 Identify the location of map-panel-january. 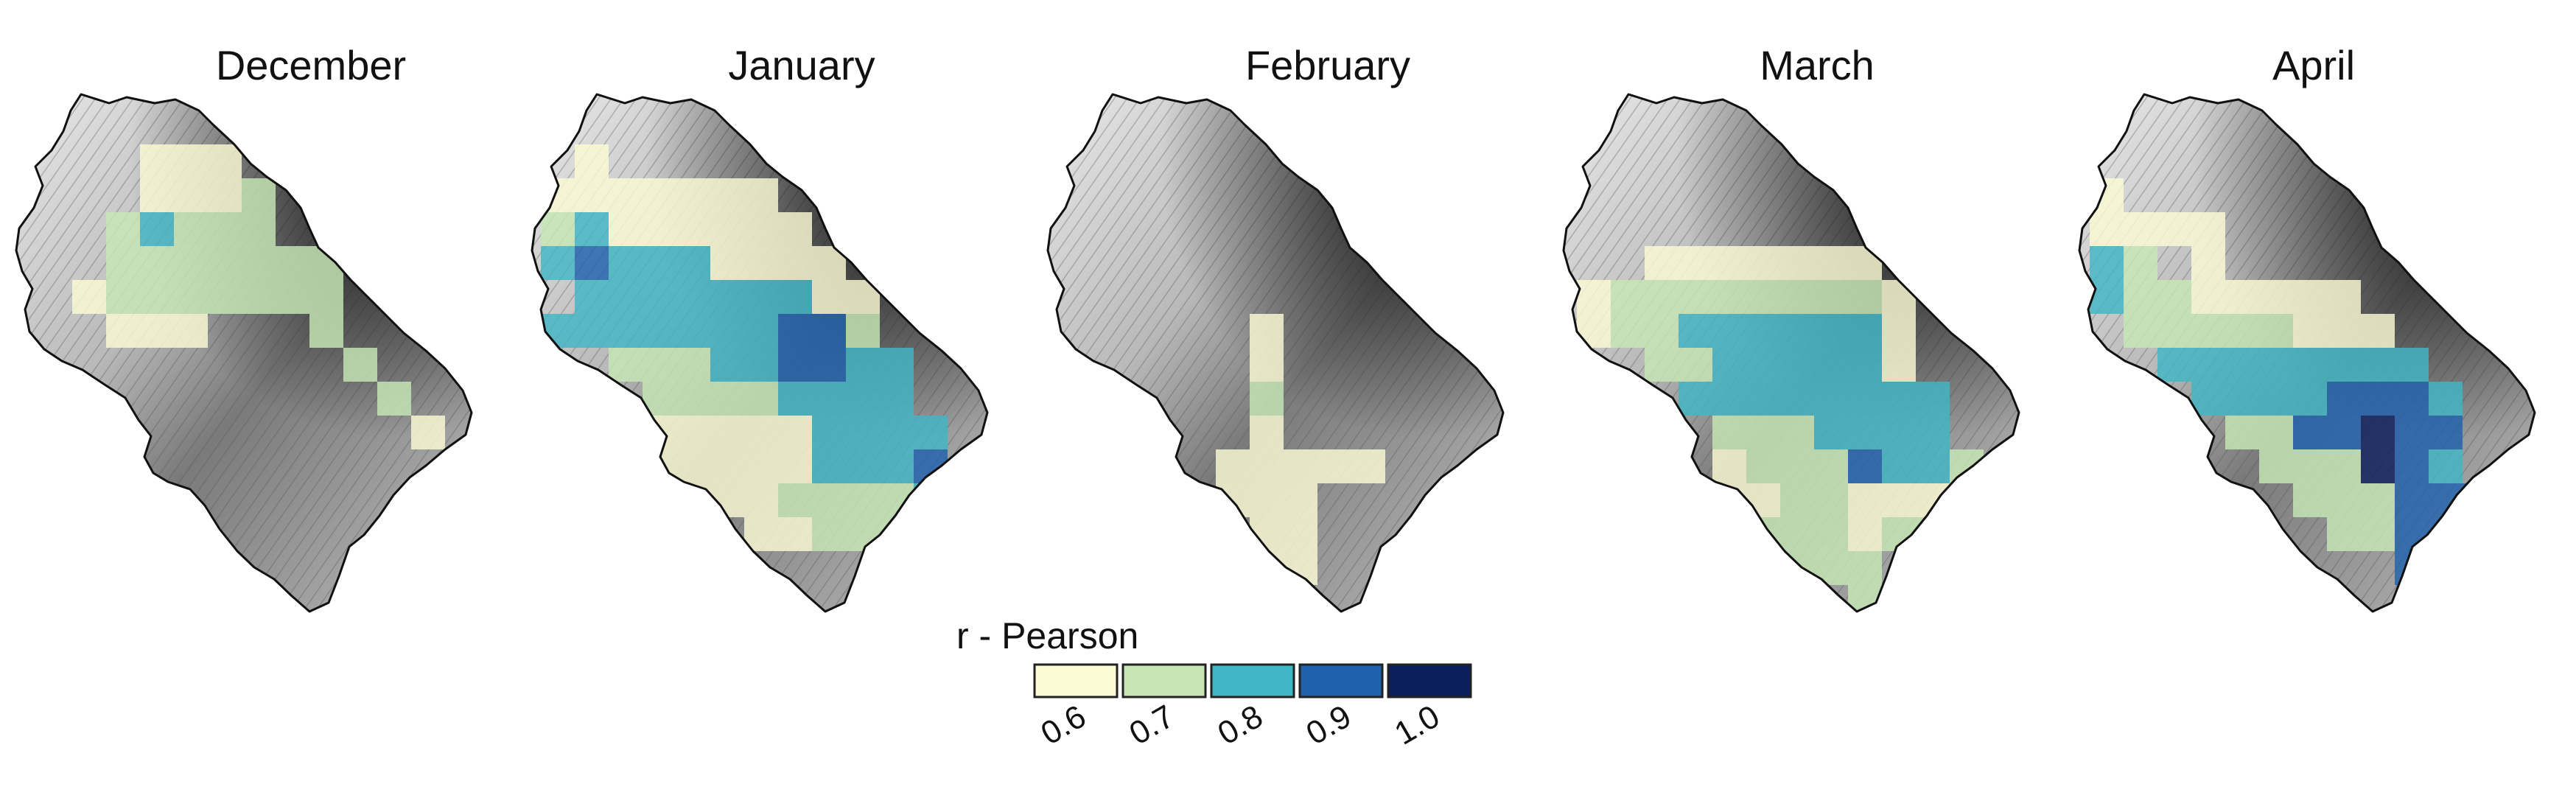
(760, 353).